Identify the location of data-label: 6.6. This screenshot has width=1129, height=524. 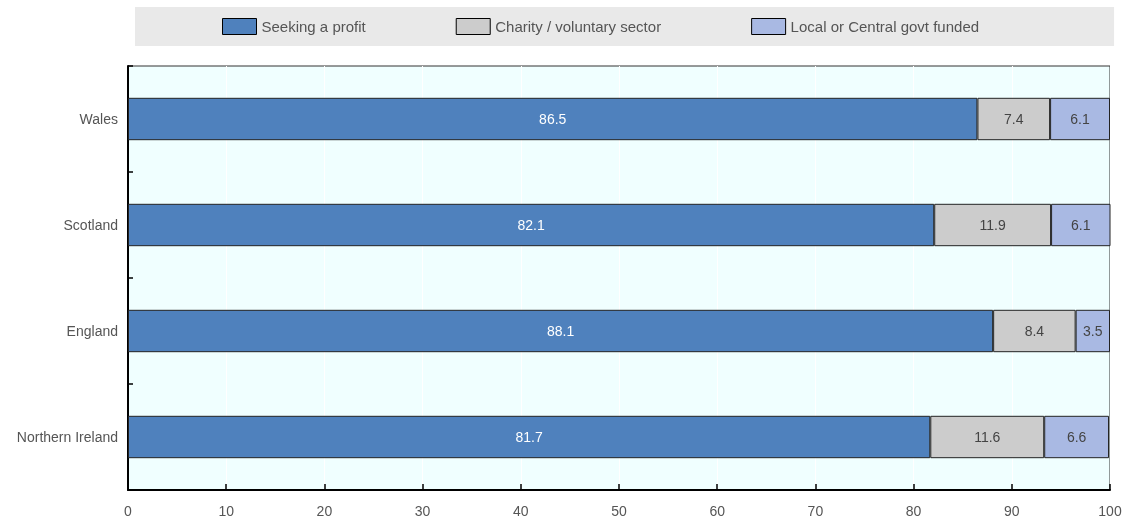
(1076, 437).